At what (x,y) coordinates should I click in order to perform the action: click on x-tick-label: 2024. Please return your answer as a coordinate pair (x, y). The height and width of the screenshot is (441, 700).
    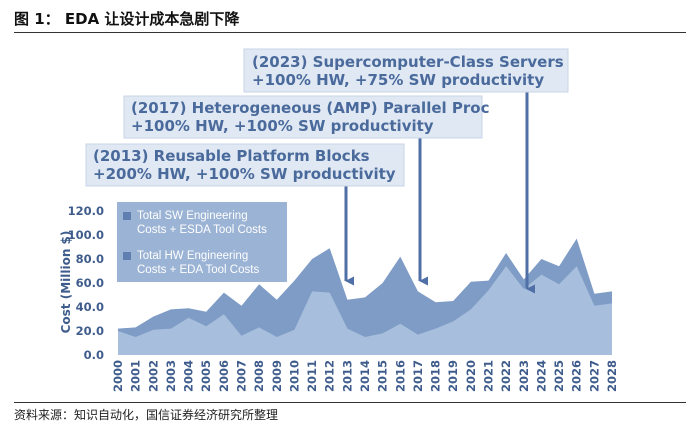
    Looking at the image, I should click on (541, 376).